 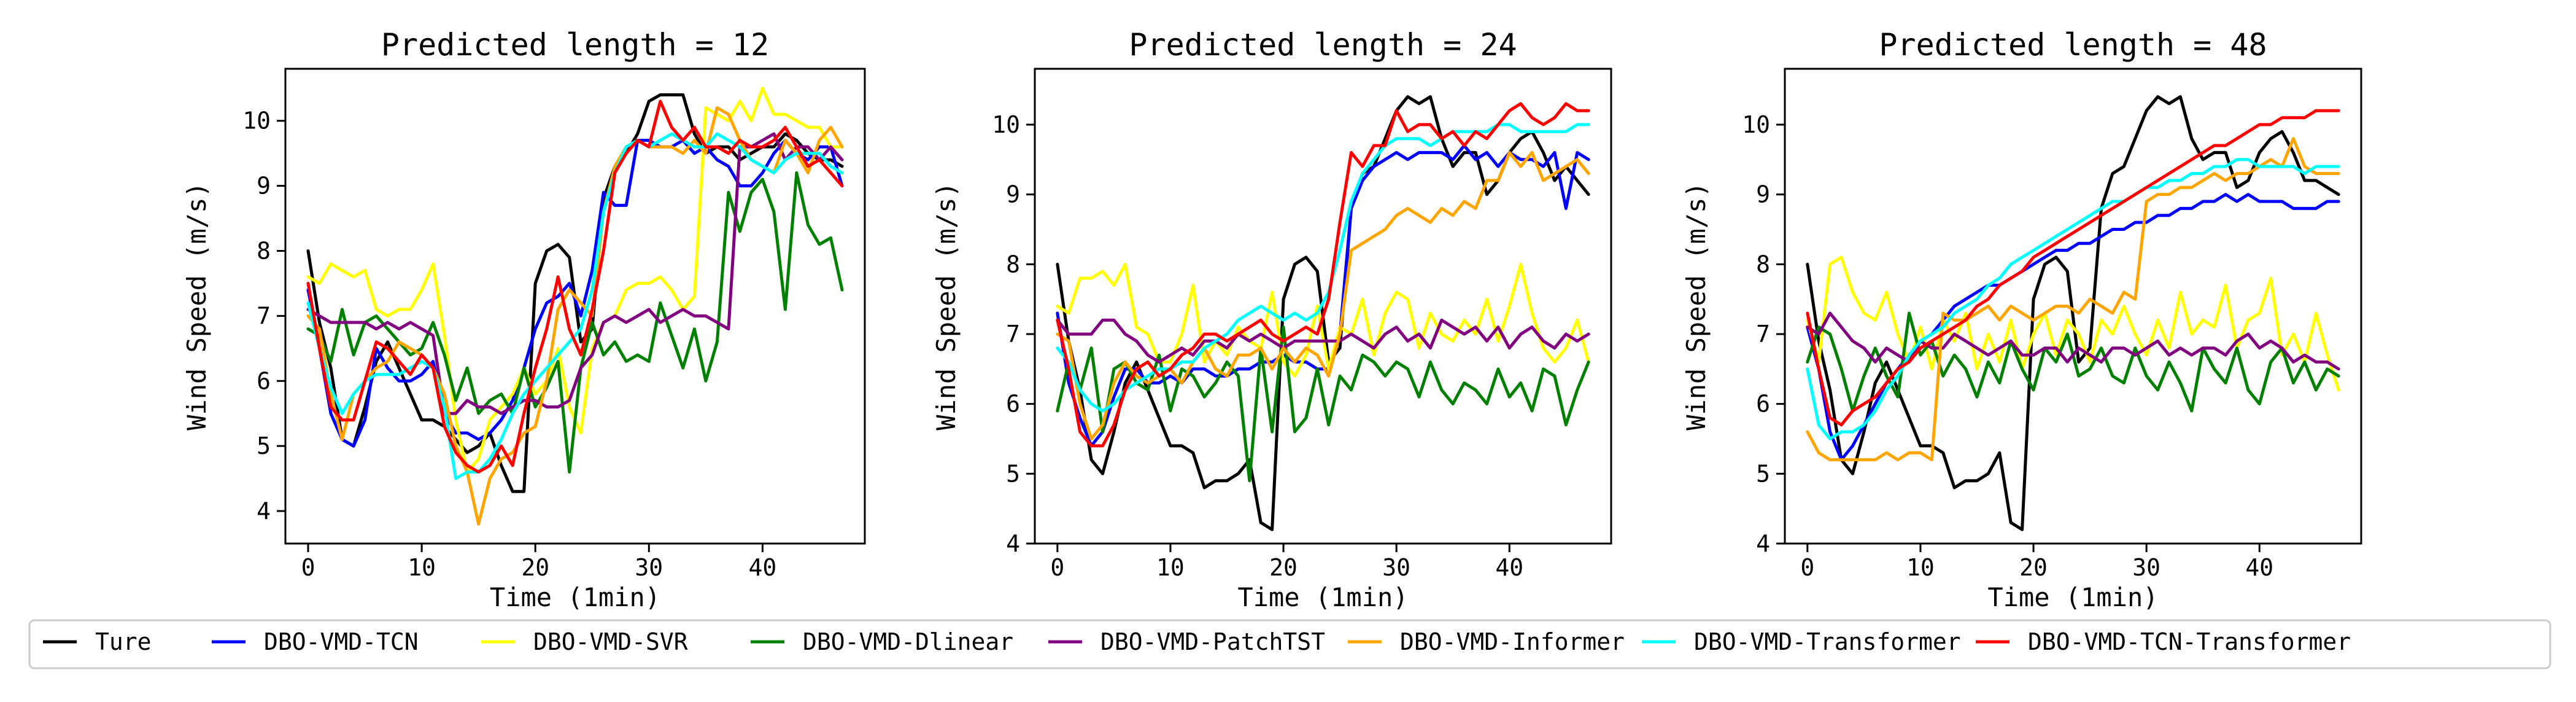 I want to click on legend-label: Ture, so click(x=123, y=642).